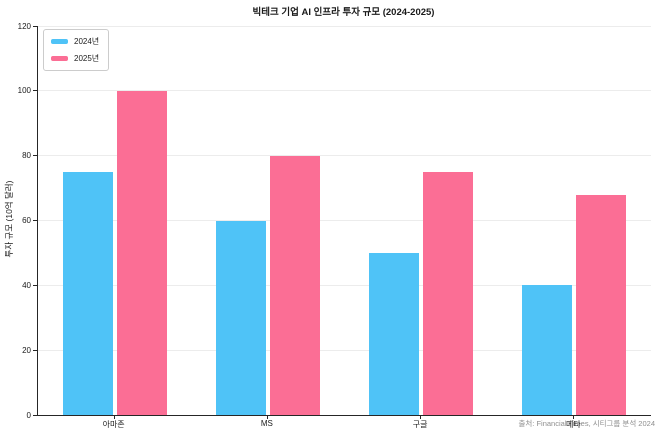  Describe the element at coordinates (573, 424) in the screenshot. I see `x-tick-label-메타: 메타` at that location.